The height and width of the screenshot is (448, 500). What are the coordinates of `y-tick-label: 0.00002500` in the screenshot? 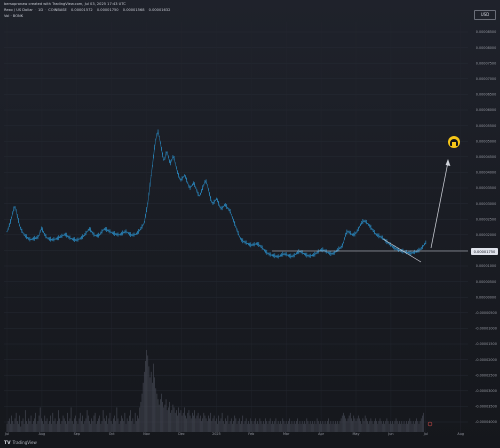 It's located at (486, 219).